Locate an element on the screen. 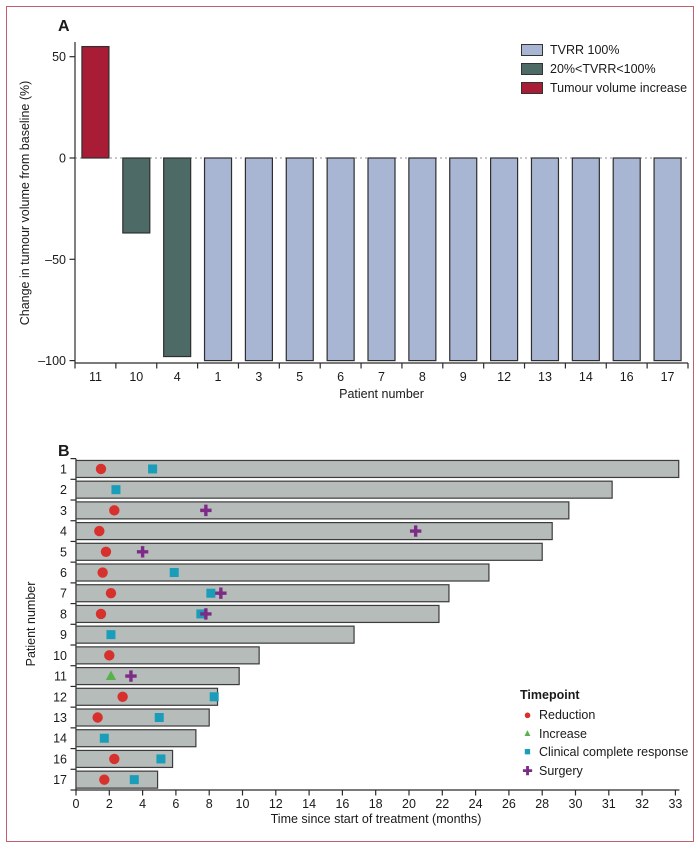  x-tick-label: 12 is located at coordinates (276, 804).